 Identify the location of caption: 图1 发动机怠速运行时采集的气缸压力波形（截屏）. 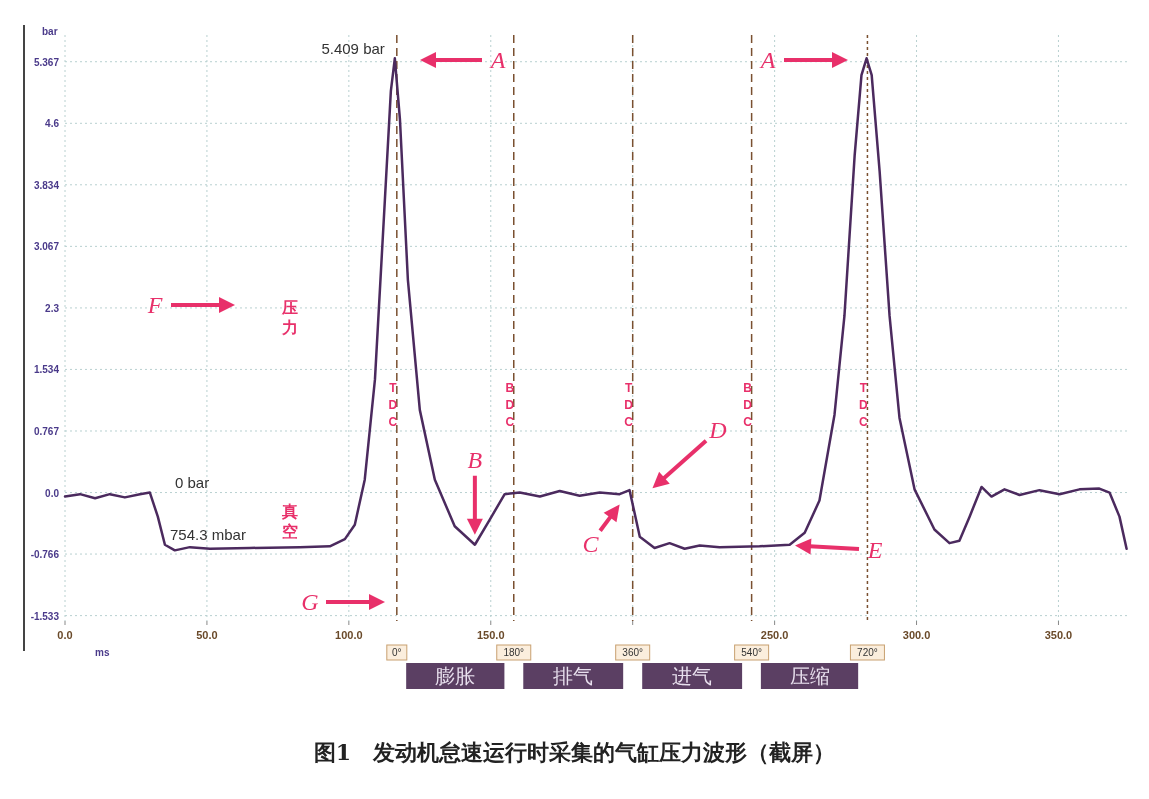
(574, 752).